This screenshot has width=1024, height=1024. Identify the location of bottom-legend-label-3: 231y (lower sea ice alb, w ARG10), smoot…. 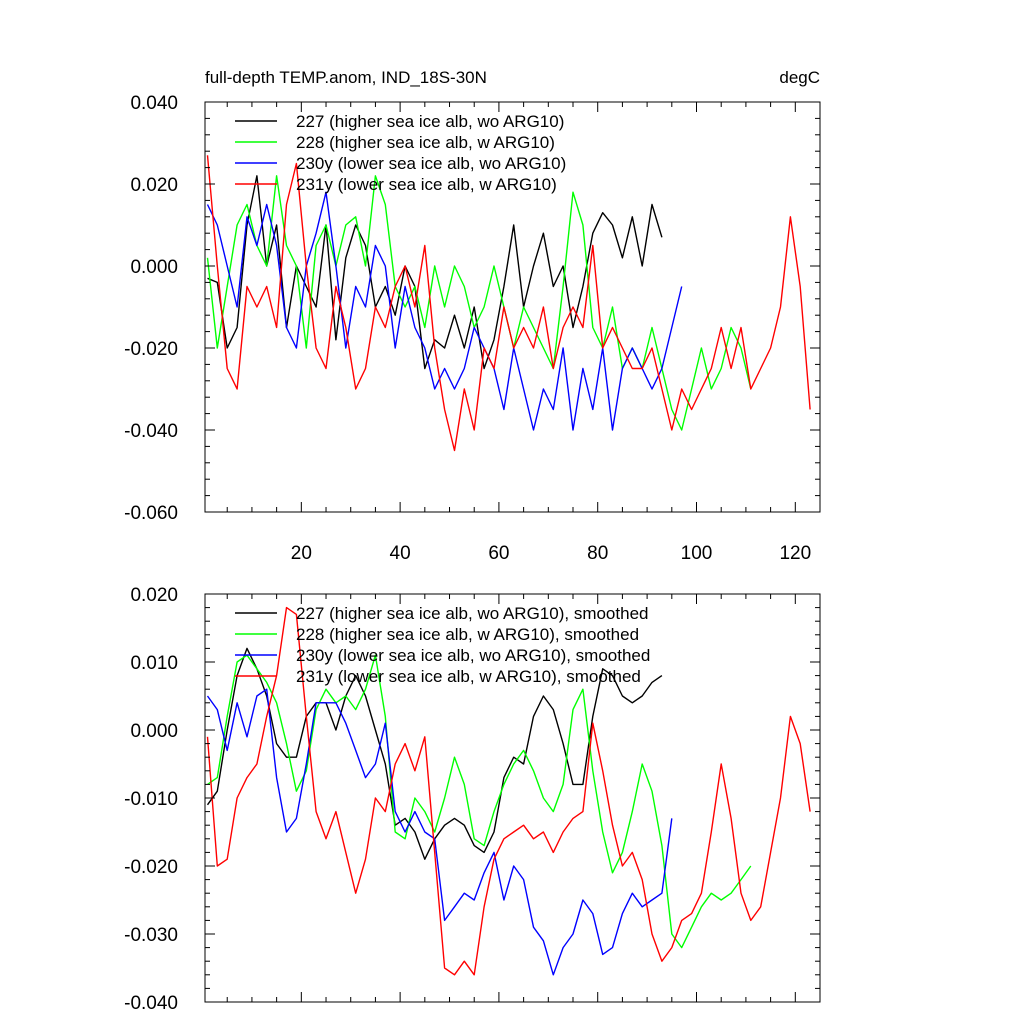
(468, 676).